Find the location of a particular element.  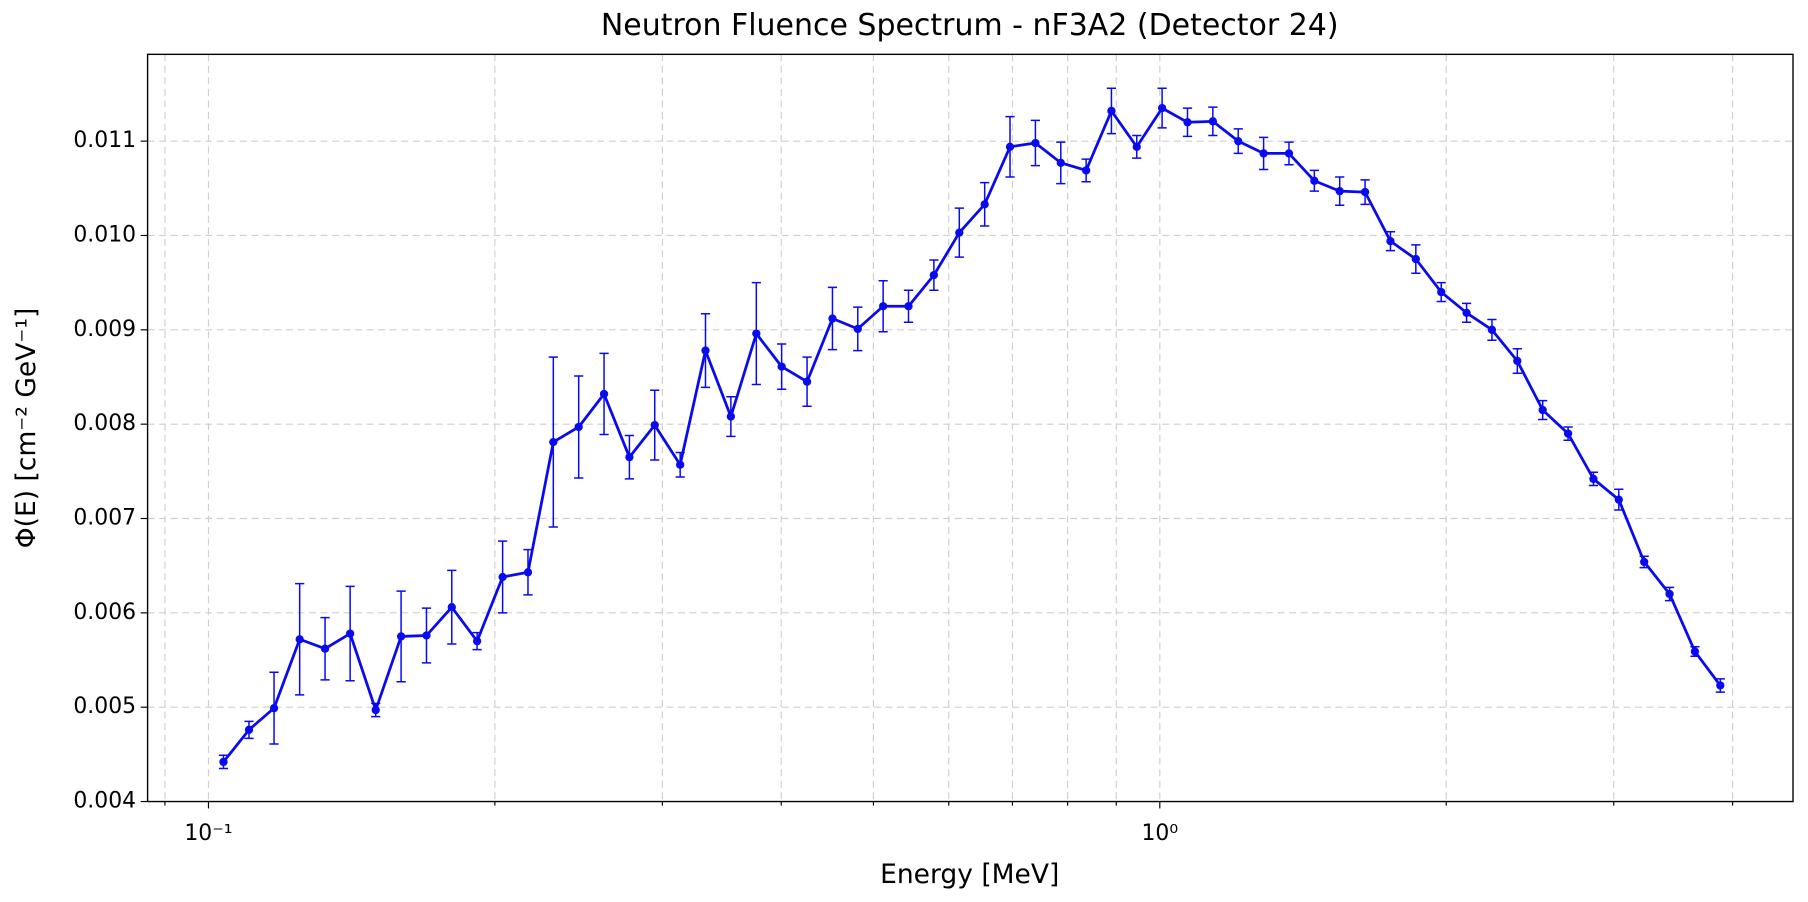

y-axis-label: Φ(E) [cm⁻² GeV⁻¹] is located at coordinates (26, 428).